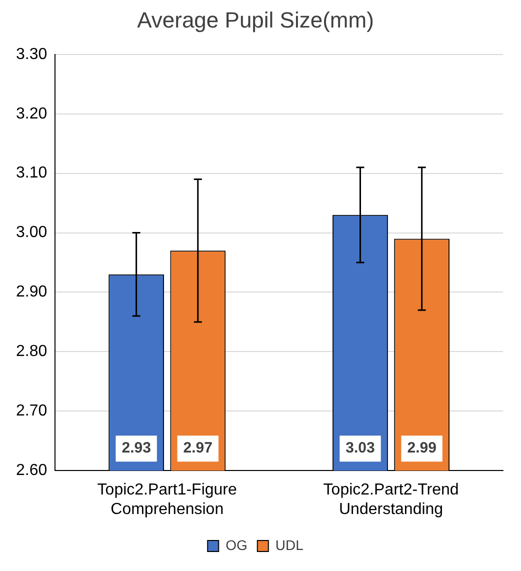 This screenshot has width=521, height=571. What do you see at coordinates (32, 292) in the screenshot?
I see `y-tick-label: 2.90` at bounding box center [32, 292].